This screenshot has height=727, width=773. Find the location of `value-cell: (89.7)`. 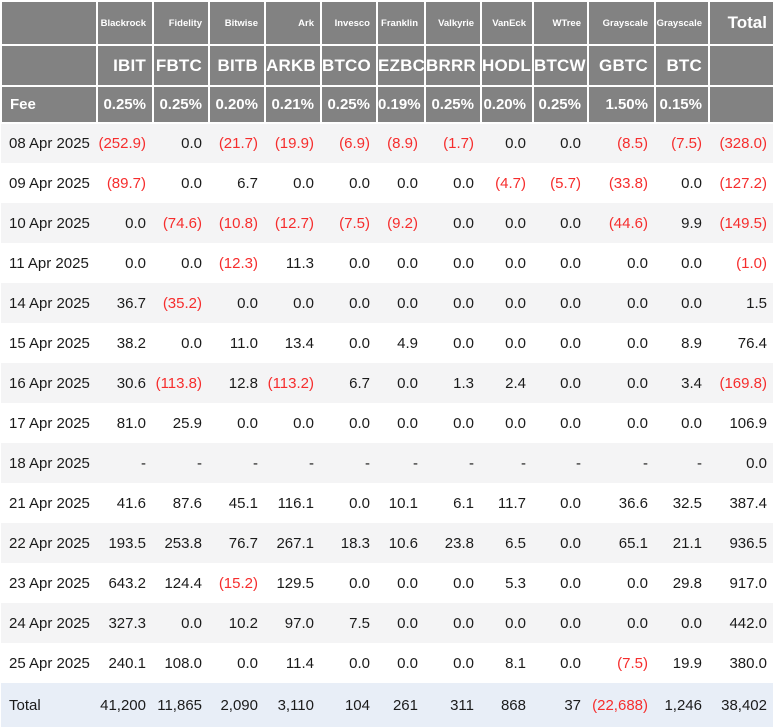

value-cell: (89.7) is located at coordinates (126, 183).